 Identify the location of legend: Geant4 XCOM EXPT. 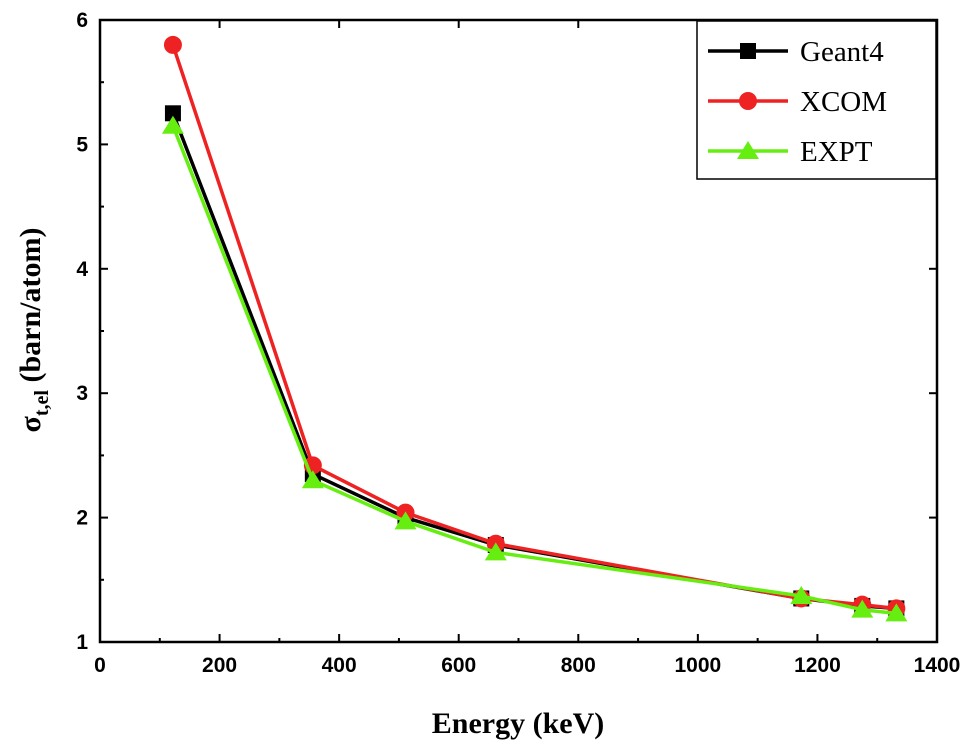
(816, 100).